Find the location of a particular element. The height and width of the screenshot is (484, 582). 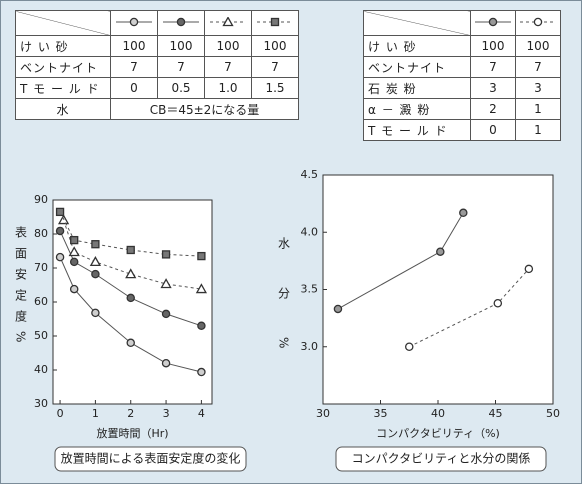

row-label: ベントナイト is located at coordinates (417, 67).